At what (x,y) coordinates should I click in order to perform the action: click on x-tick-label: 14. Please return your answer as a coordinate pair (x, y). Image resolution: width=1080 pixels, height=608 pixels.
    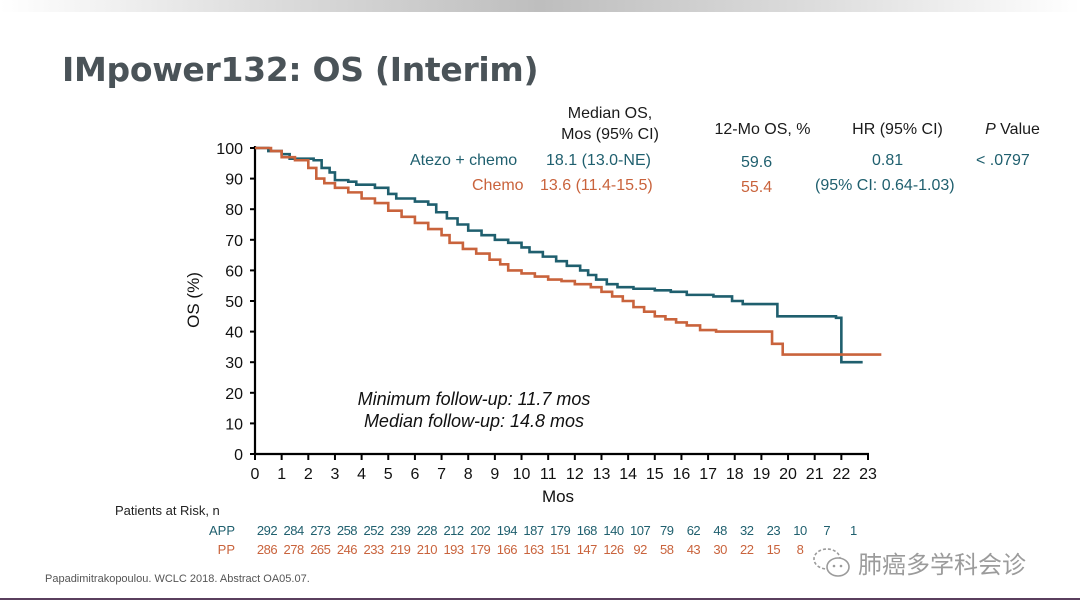
    Looking at the image, I should click on (628, 474).